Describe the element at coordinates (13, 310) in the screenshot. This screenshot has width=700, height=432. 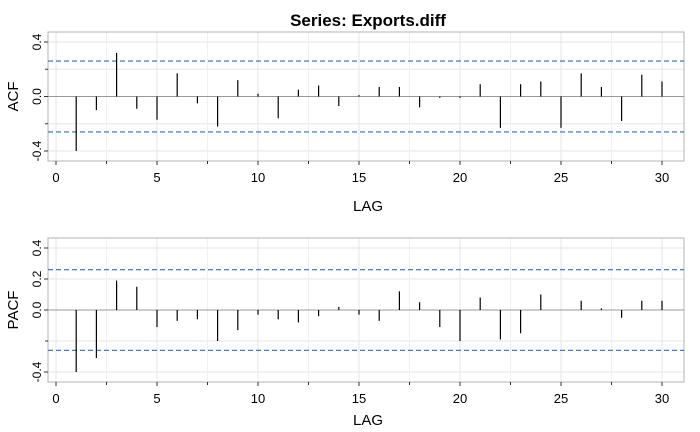
I see `y-axis-label: PACF` at that location.